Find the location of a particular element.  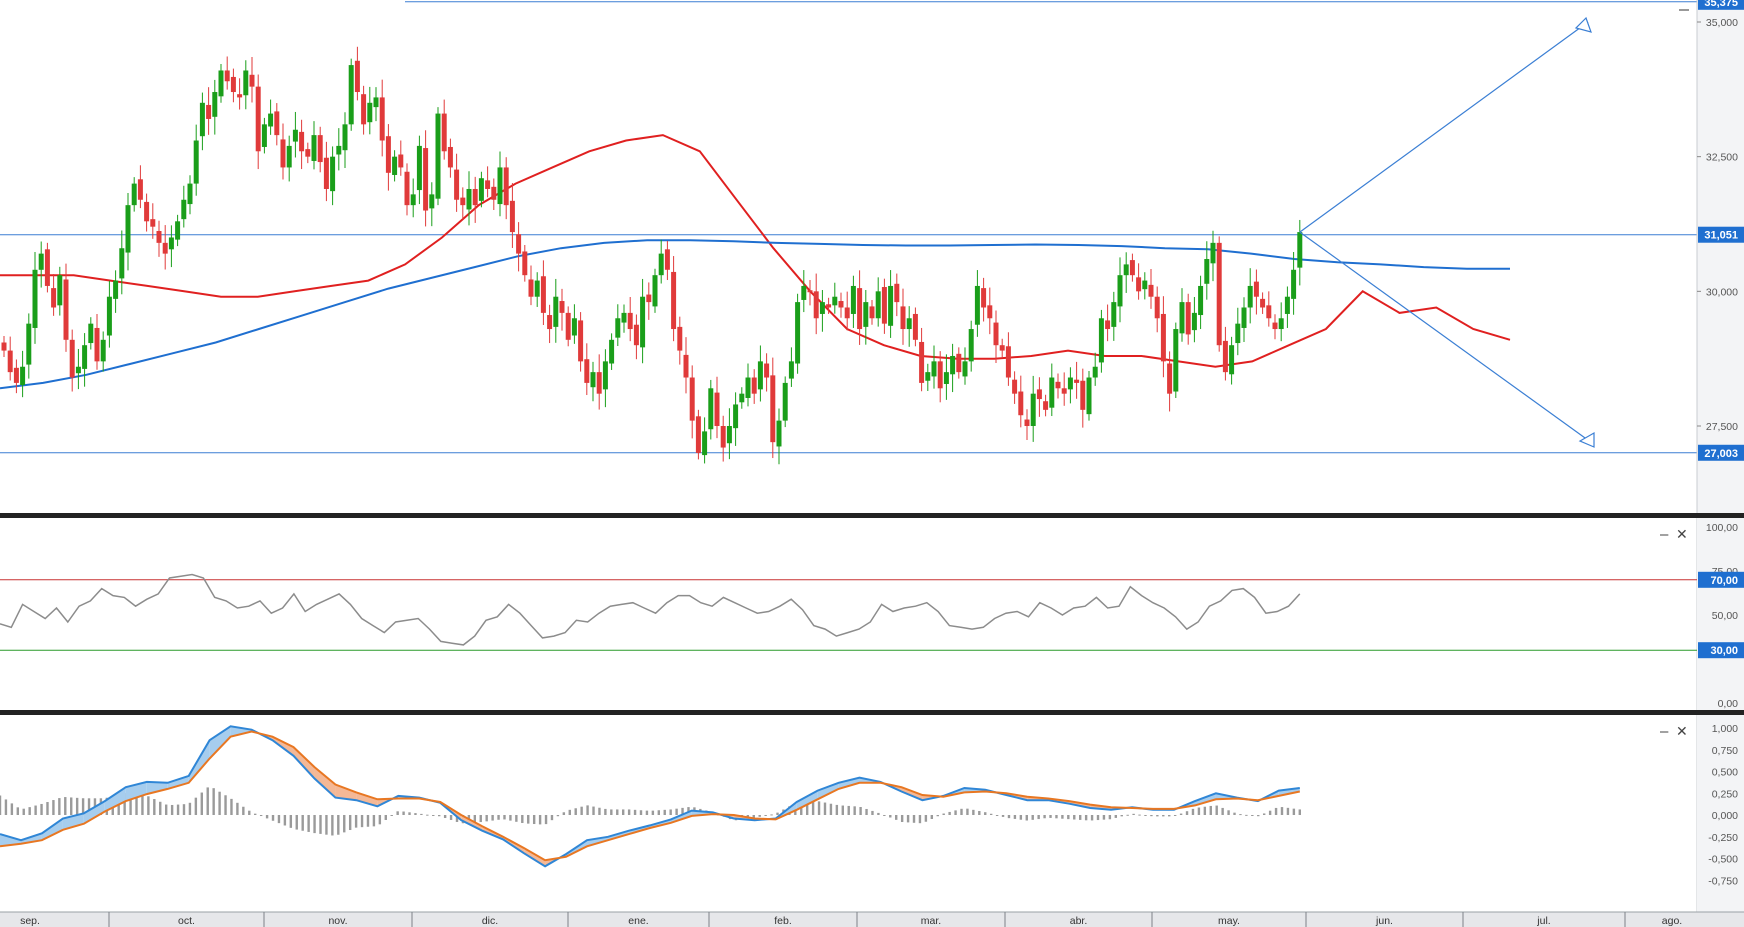

macd-minimize-icon: – is located at coordinates (1664, 731).